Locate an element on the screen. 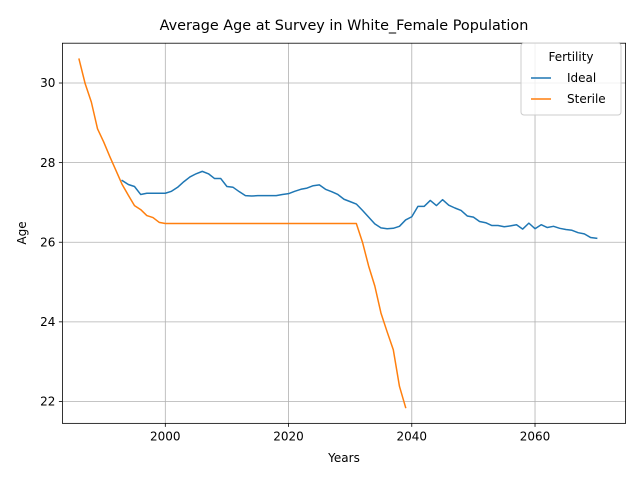  x-tick-label: 2020 is located at coordinates (288, 436).